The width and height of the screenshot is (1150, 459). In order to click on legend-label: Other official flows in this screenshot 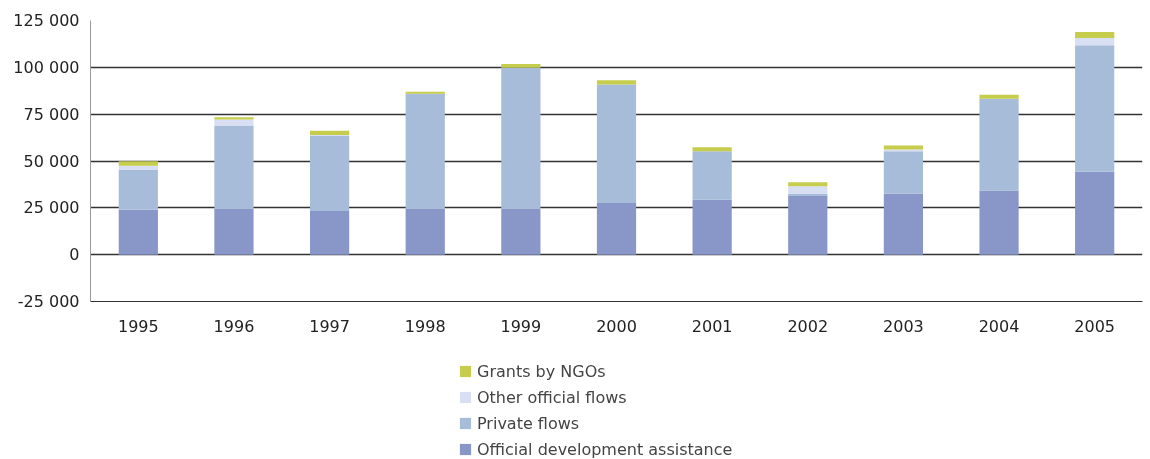, I will do `click(552, 397)`.